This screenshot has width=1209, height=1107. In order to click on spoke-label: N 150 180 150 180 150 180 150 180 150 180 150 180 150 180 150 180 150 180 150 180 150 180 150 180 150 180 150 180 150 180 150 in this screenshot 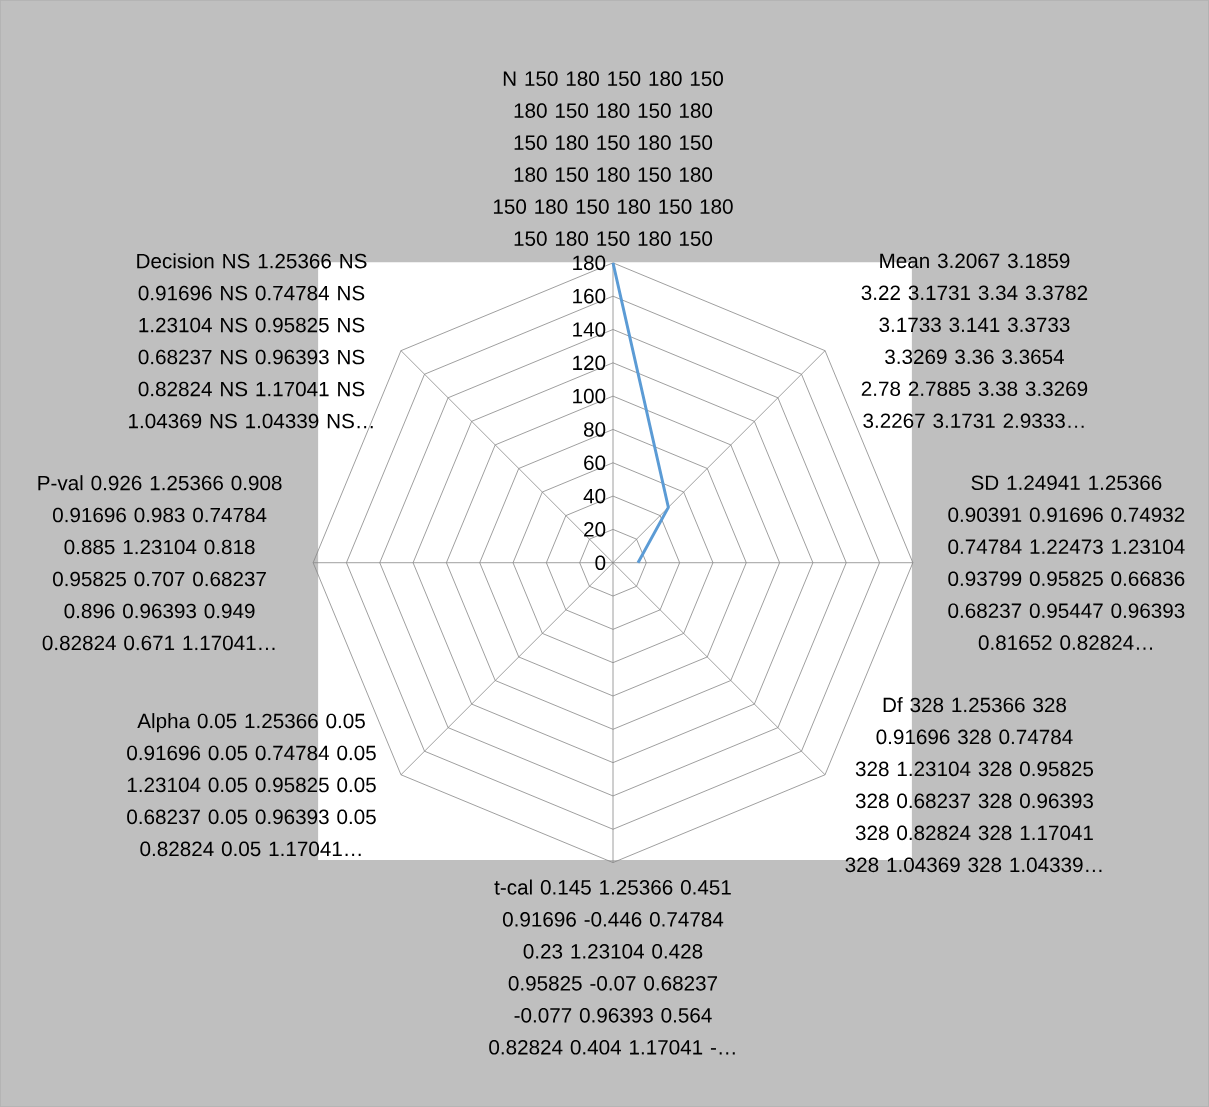, I will do `click(613, 158)`.